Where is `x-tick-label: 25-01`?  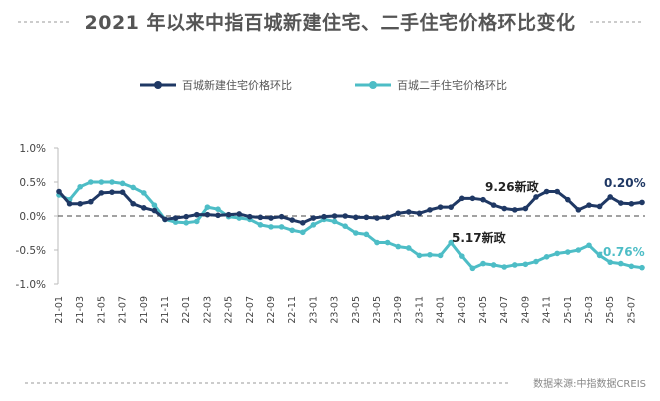
x-tick-label: 25-01 is located at coordinates (568, 310).